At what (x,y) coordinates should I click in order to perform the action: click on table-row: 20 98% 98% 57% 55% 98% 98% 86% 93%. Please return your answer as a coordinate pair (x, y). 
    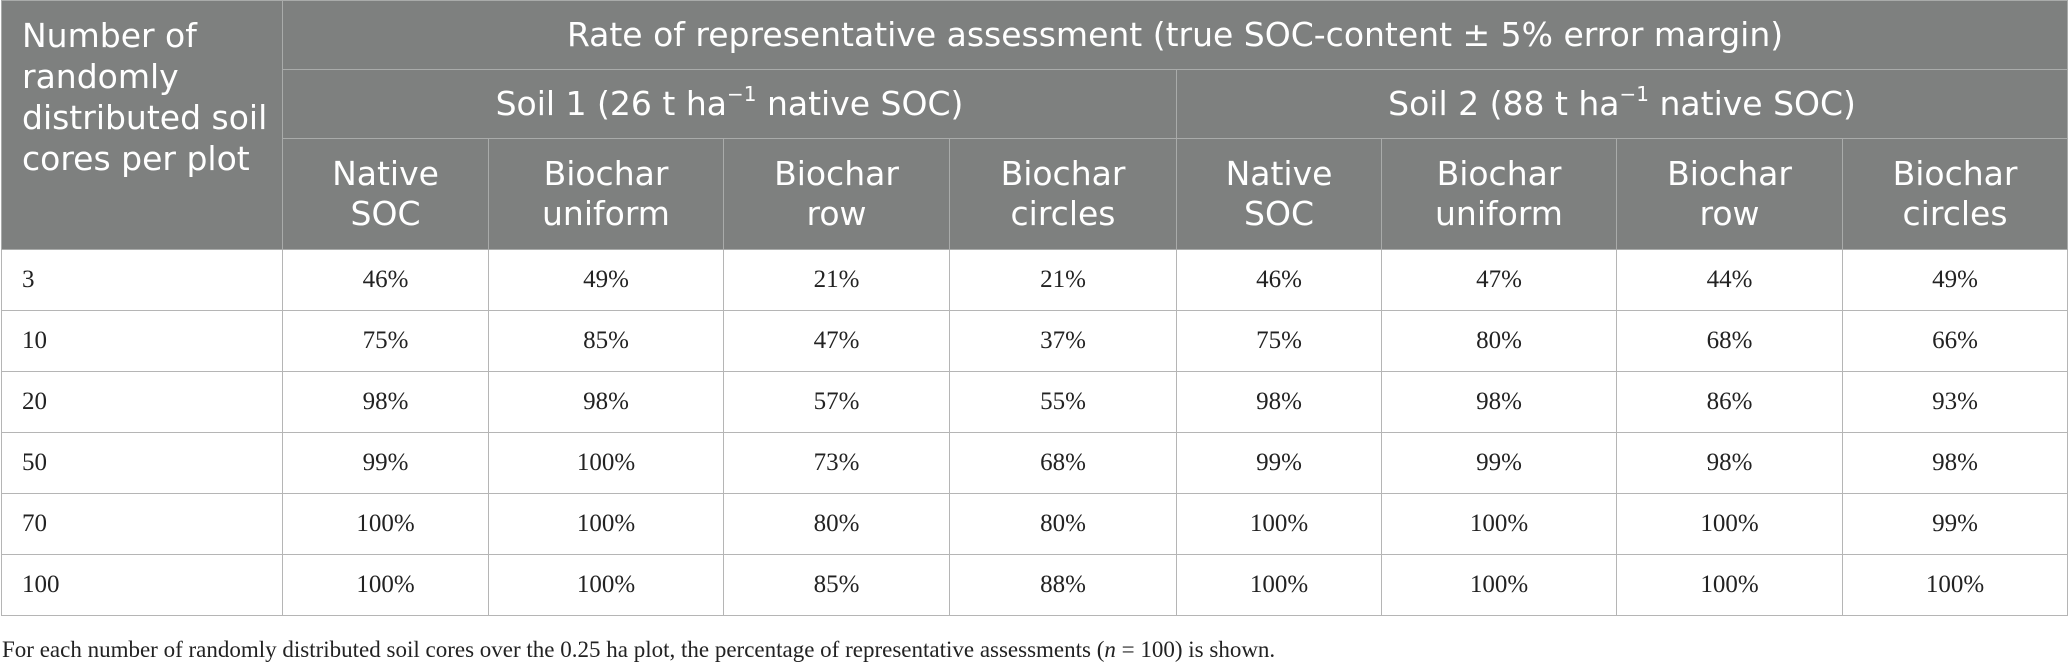
    Looking at the image, I should click on (1034, 402).